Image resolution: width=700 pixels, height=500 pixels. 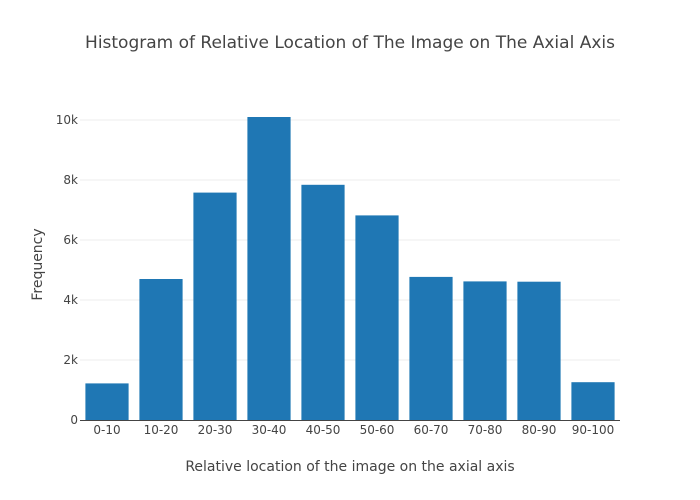 What do you see at coordinates (106, 430) in the screenshot?
I see `x-tick-label: 0-10` at bounding box center [106, 430].